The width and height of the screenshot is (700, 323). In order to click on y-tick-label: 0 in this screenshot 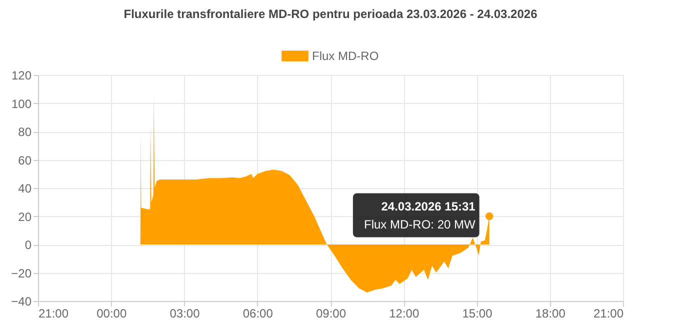, I will do `click(28, 245)`.